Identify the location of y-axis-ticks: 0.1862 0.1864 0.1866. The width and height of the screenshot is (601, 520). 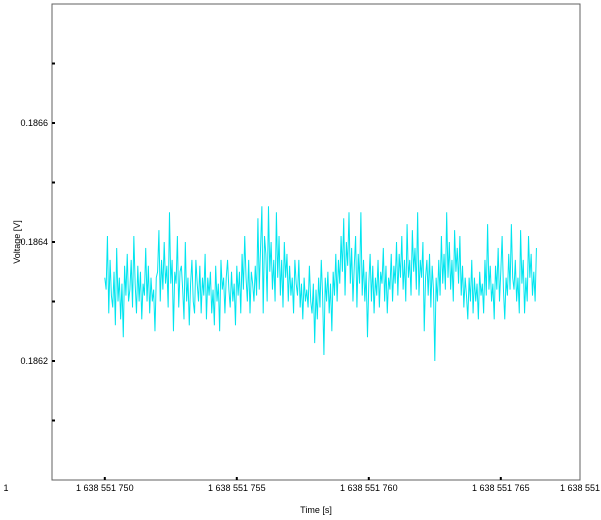
(37, 242).